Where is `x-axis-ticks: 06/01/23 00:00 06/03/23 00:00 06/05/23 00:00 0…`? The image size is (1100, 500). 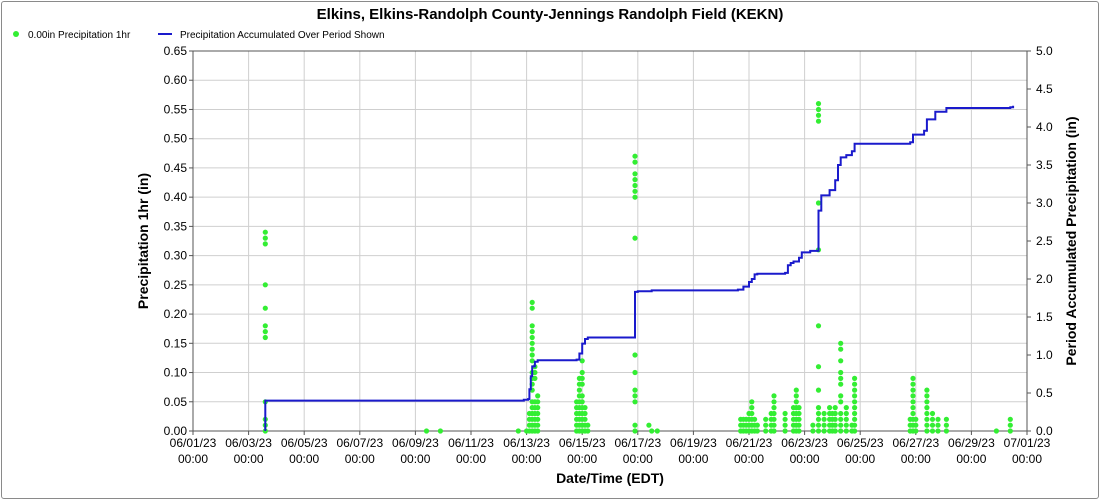
x-axis-ticks: 06/01/23 00:00 06/03/23 00:00 06/05/23 00:00 0… is located at coordinates (610, 448).